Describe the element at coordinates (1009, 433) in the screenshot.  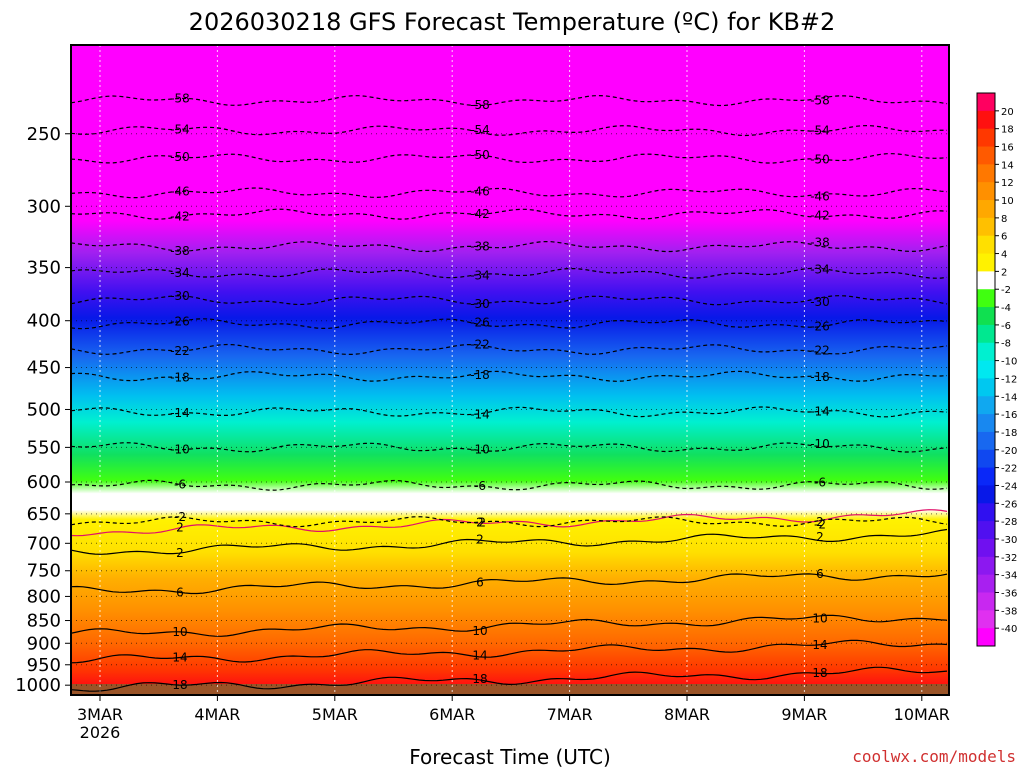
I see `colorbar-label: -18` at that location.